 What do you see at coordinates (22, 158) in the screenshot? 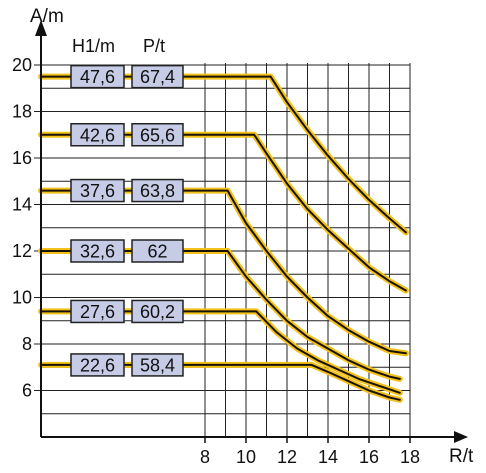
I see `y-tick-label: 16` at bounding box center [22, 158].